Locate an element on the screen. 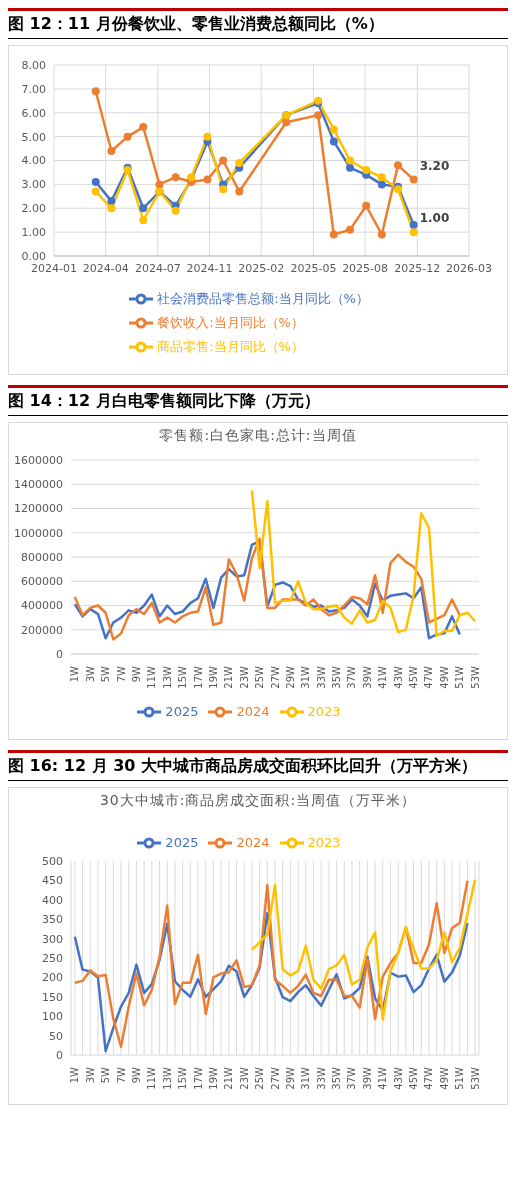 The height and width of the screenshot is (1179, 529). y-tick-label: 1000000 is located at coordinates (38, 533).